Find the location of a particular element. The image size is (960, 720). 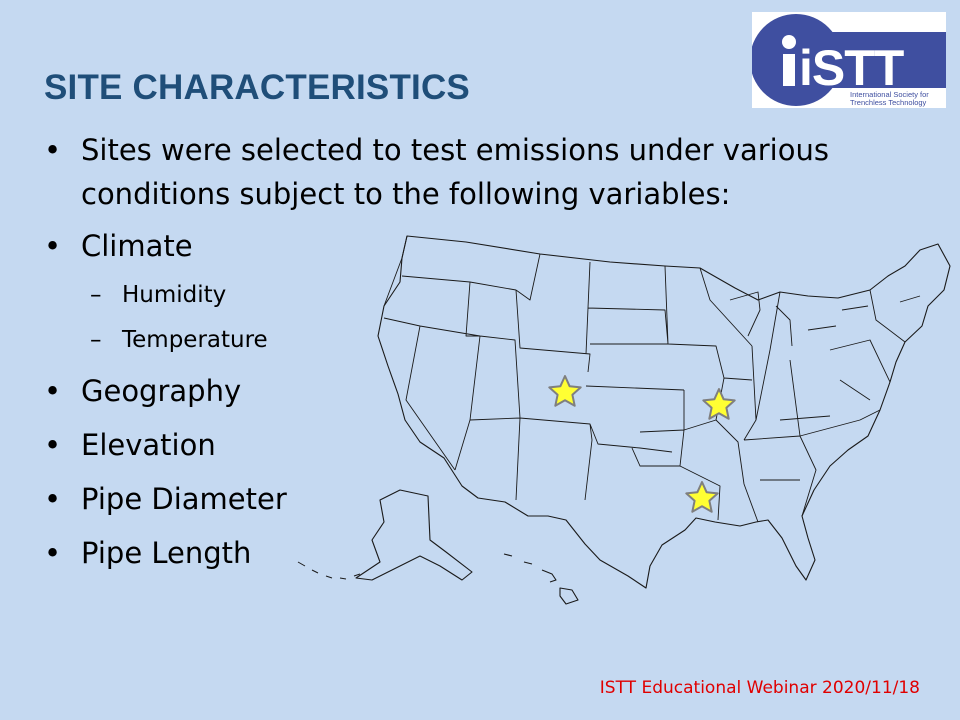

aleutian-islands is located at coordinates (329, 570).